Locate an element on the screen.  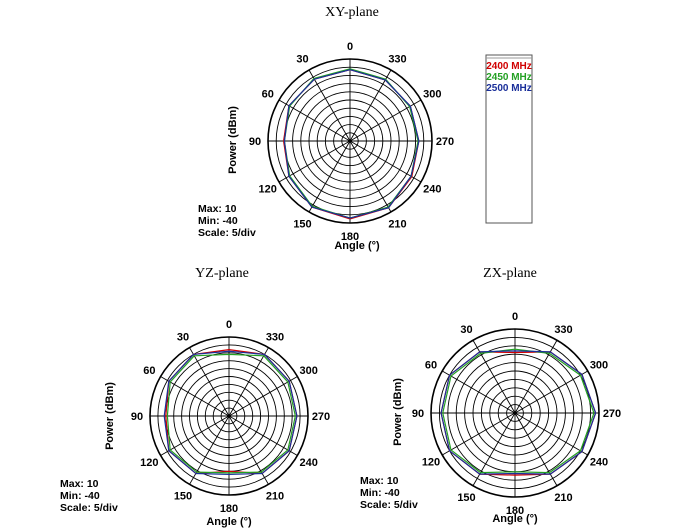
legend-item-2450: 2450 MHz is located at coordinates (509, 77).